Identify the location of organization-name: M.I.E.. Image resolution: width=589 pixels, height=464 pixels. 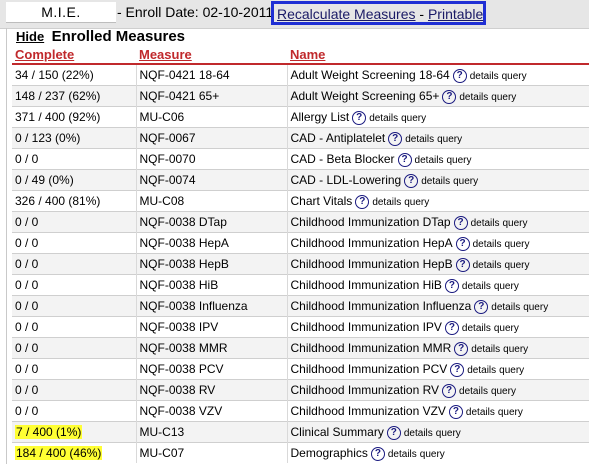
(61, 12).